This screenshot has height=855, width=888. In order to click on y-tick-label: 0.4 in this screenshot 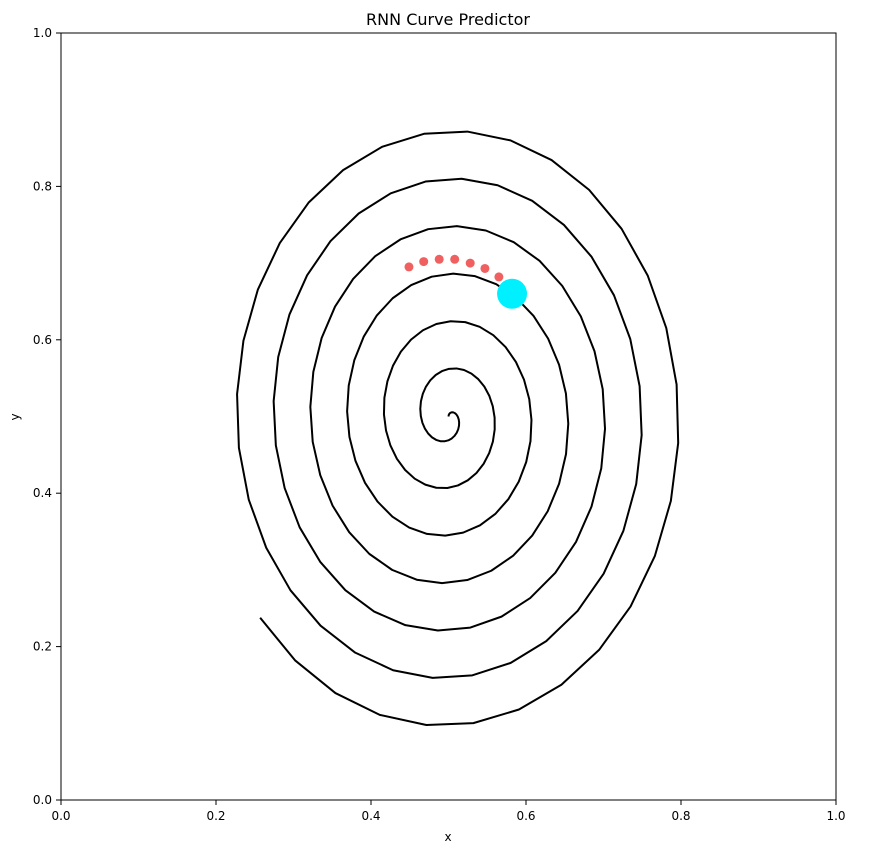, I will do `click(42, 493)`.